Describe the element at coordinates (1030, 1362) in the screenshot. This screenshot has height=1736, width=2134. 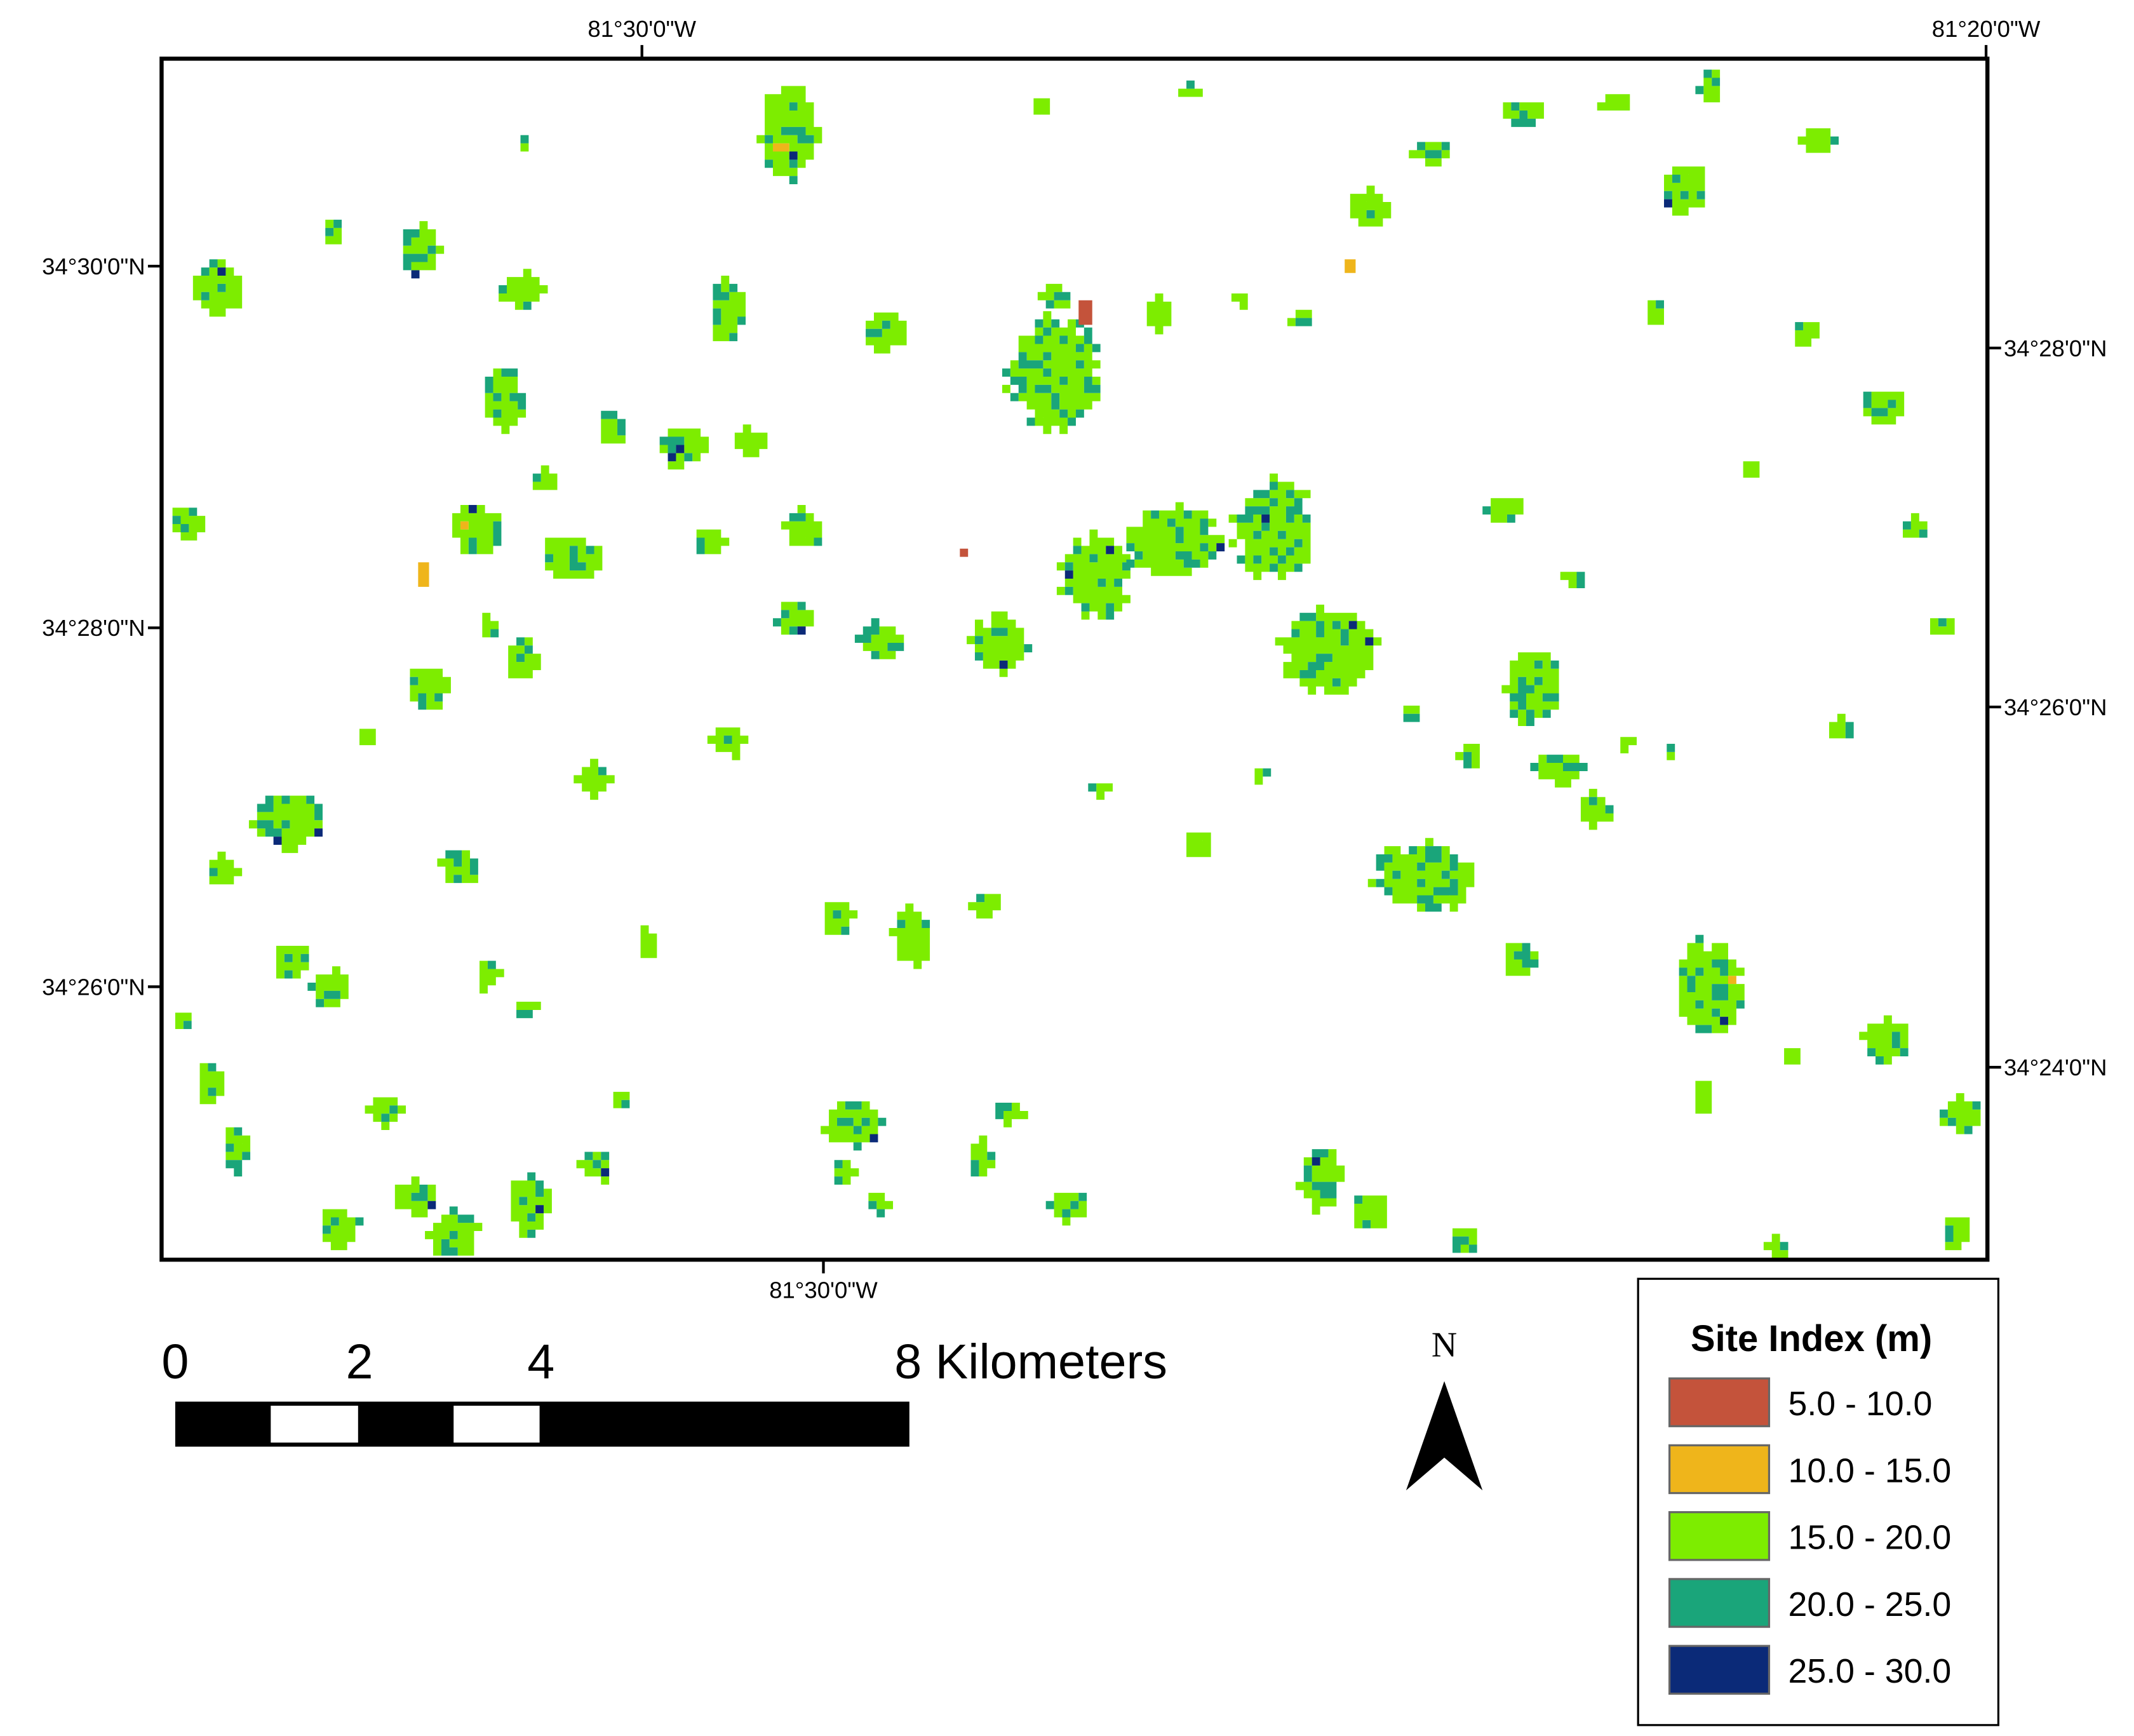
I see `scale-label: 8 Kilometers` at that location.